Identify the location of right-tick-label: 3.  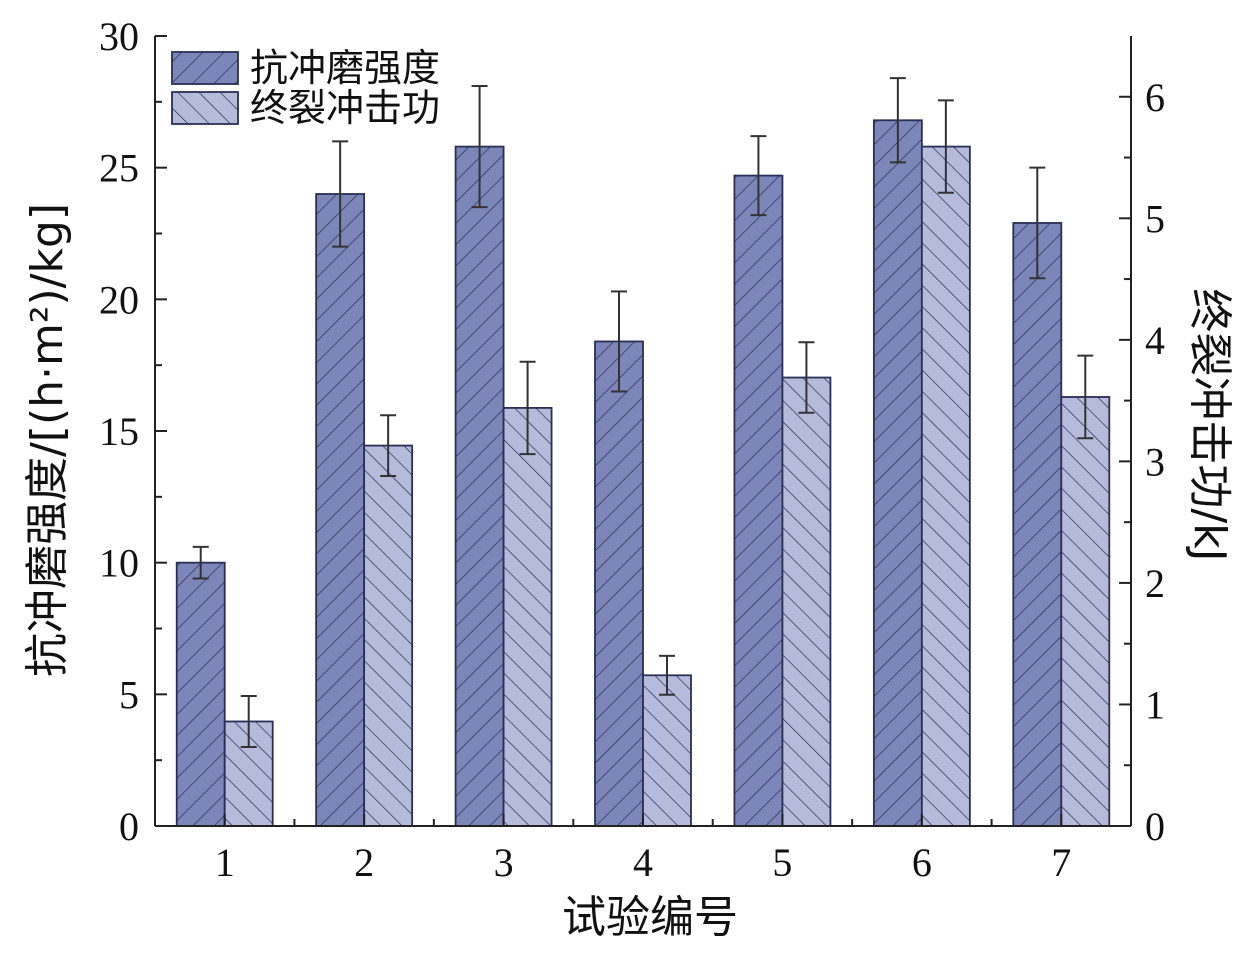
(1155, 461).